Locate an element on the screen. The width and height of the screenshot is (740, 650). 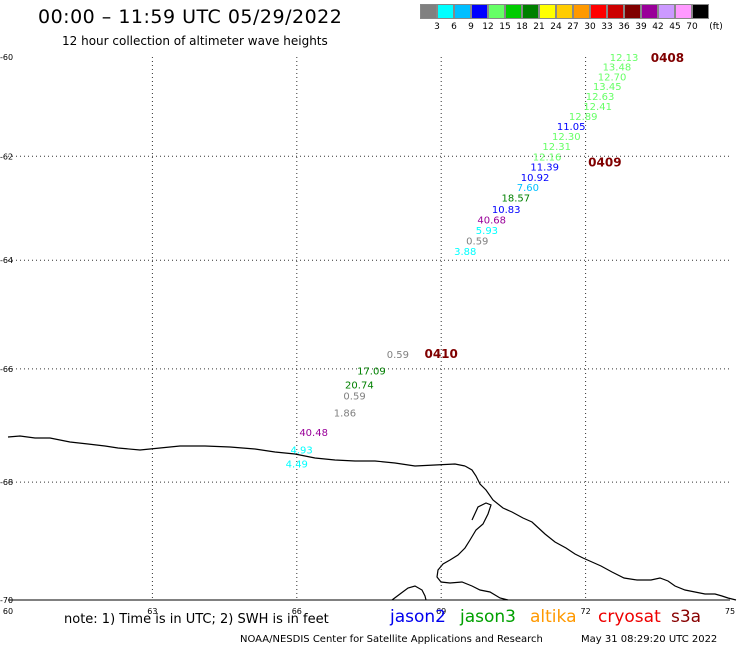
wave-height-label: 11.05 is located at coordinates (571, 127).